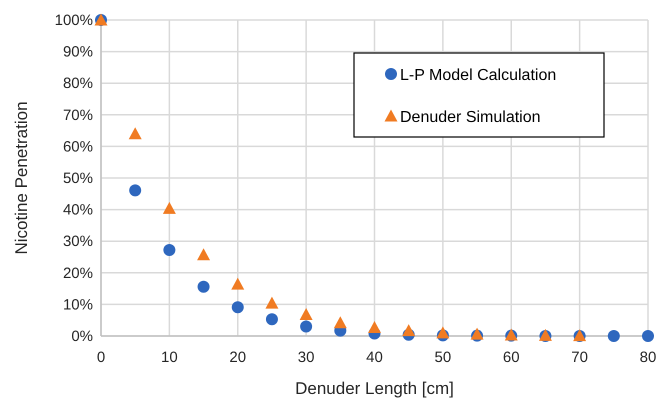 This screenshot has width=659, height=401. Describe the element at coordinates (374, 388) in the screenshot. I see `x-axis-title: Denuder Length [cm]` at that location.